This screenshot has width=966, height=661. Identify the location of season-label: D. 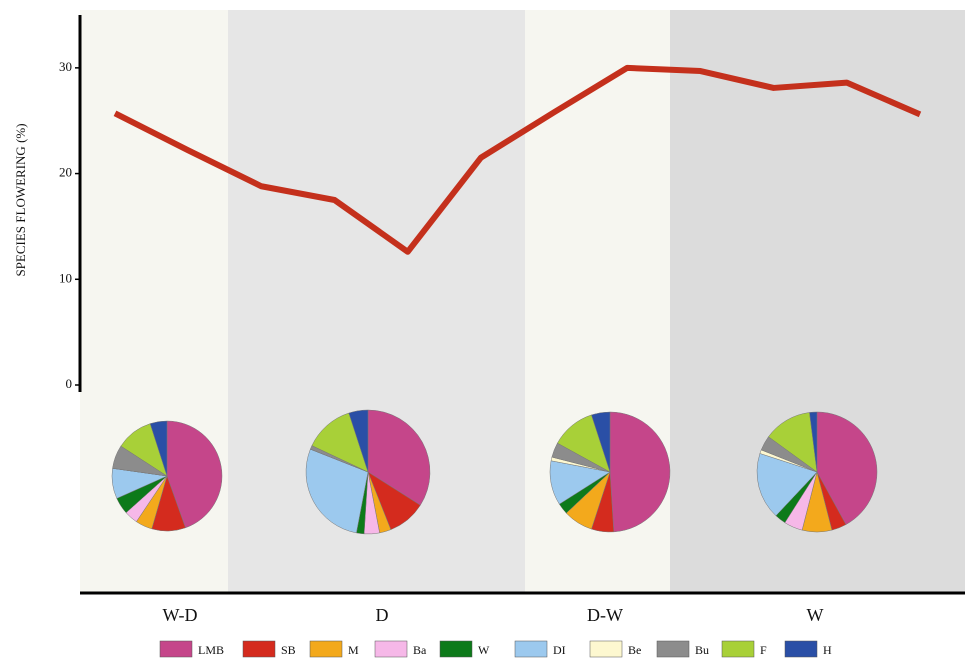
(382, 615).